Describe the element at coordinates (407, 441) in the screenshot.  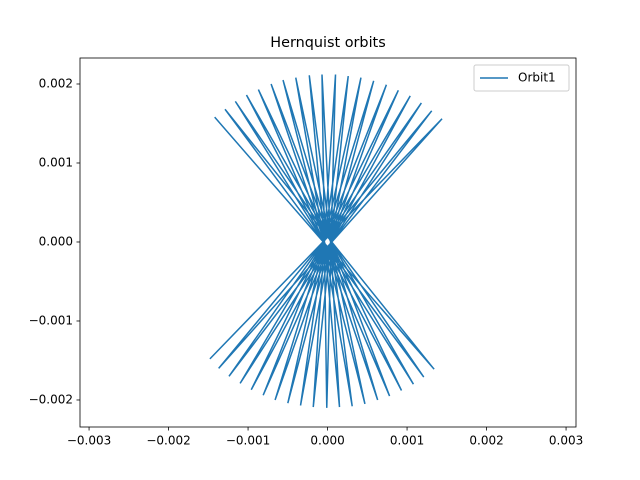
I see `x-tick-label: 0.001` at that location.